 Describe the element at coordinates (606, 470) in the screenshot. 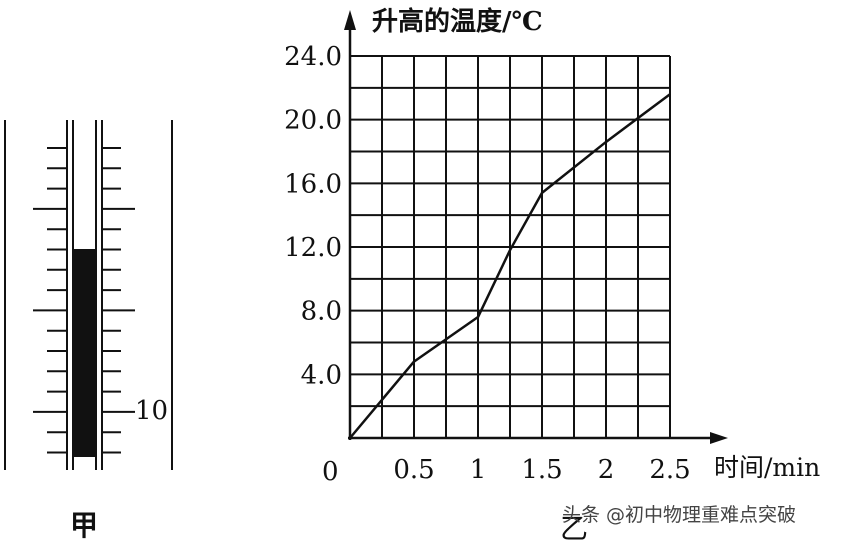

I see `x-tick-label: 2` at that location.